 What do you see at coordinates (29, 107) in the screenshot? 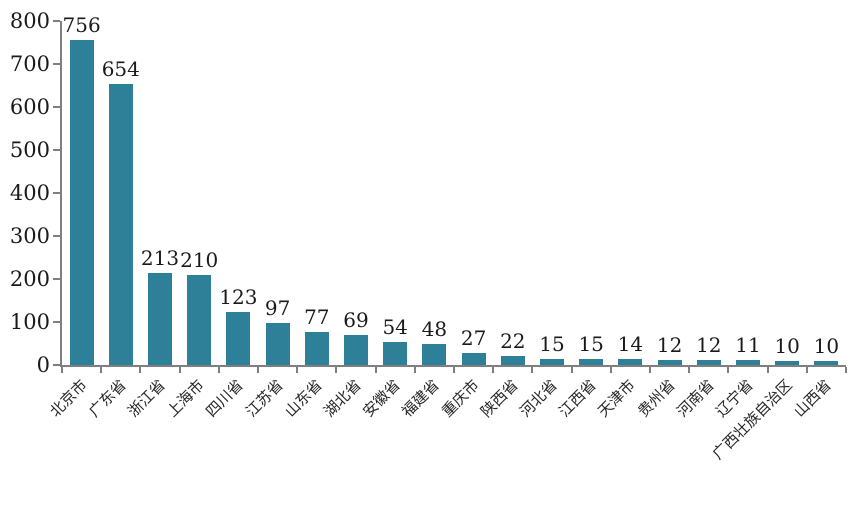
I see `y-tick-label: 600` at bounding box center [29, 107].